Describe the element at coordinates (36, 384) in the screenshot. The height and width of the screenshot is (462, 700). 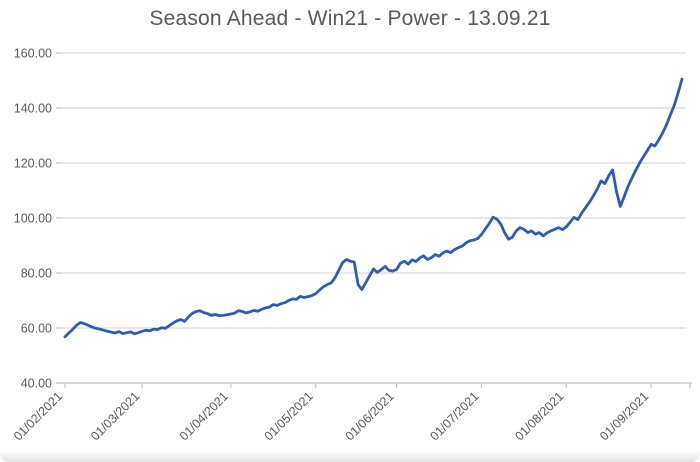
I see `y-tick-label: 40.00` at that location.